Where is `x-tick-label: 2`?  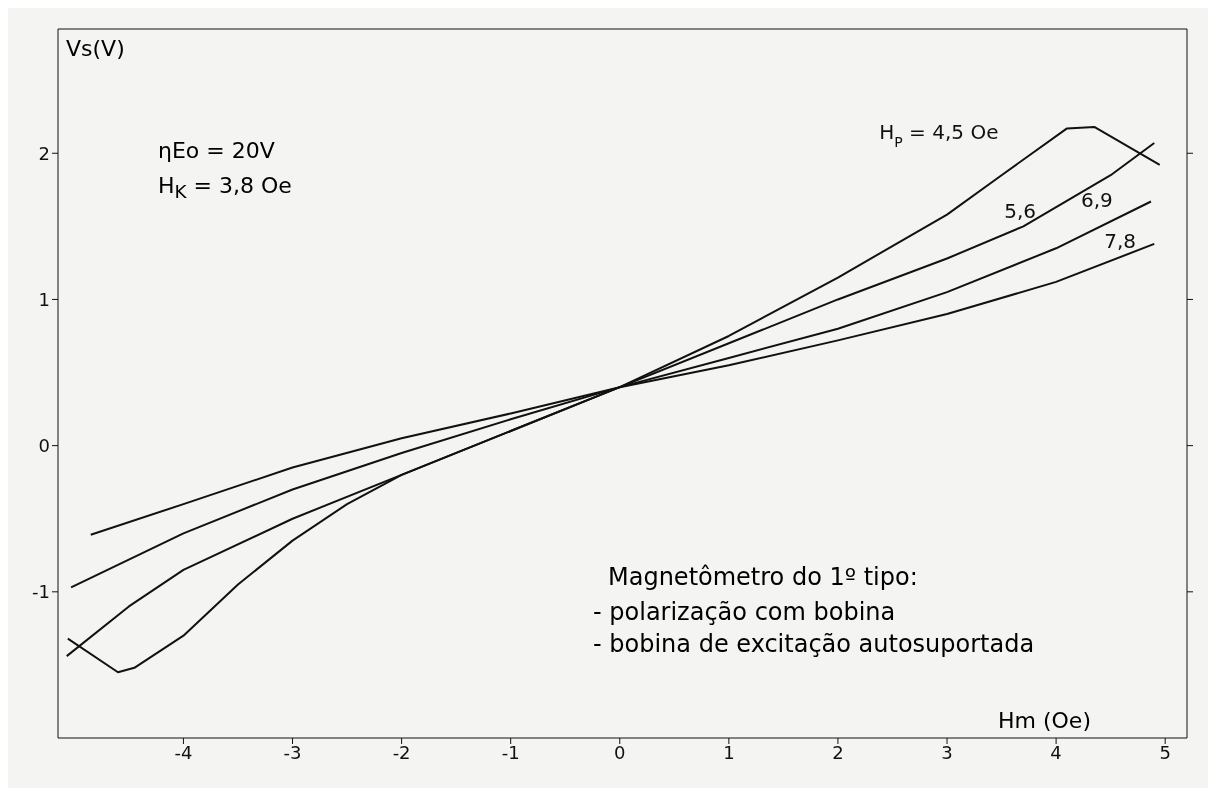
x-tick-label: 2 is located at coordinates (838, 752).